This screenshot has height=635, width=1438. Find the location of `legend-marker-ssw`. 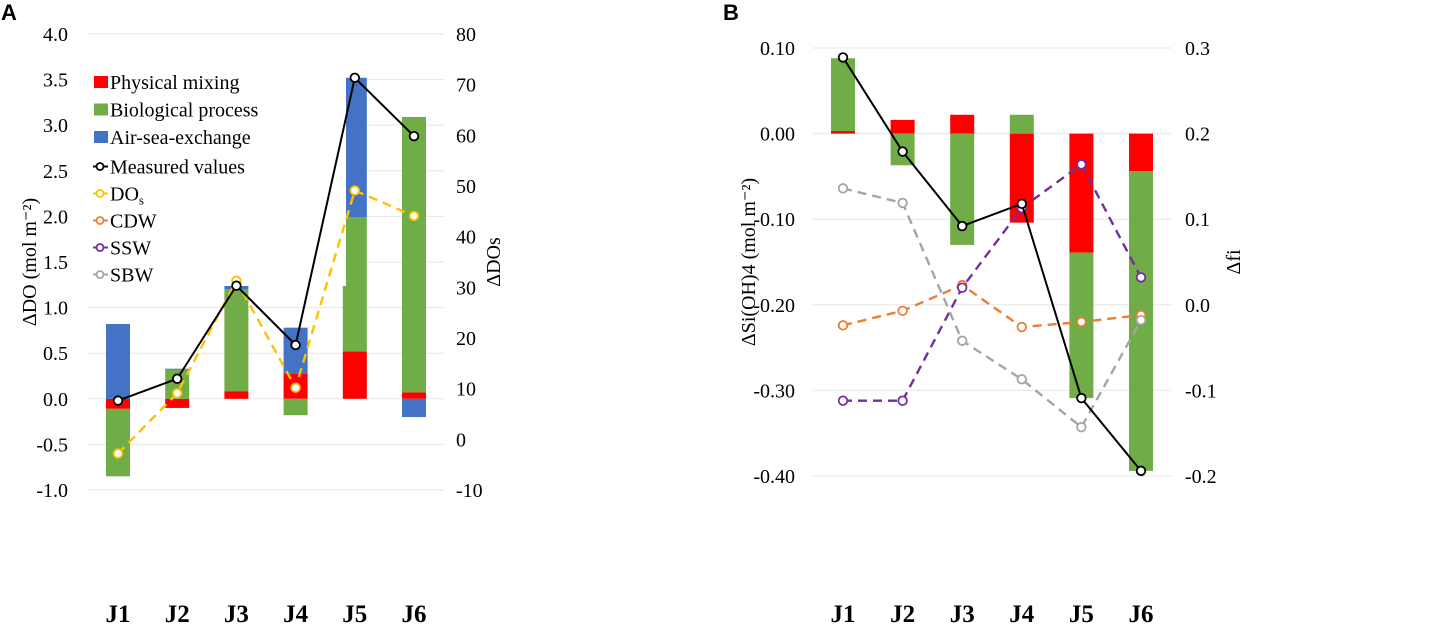

legend-marker-ssw is located at coordinates (100, 247).